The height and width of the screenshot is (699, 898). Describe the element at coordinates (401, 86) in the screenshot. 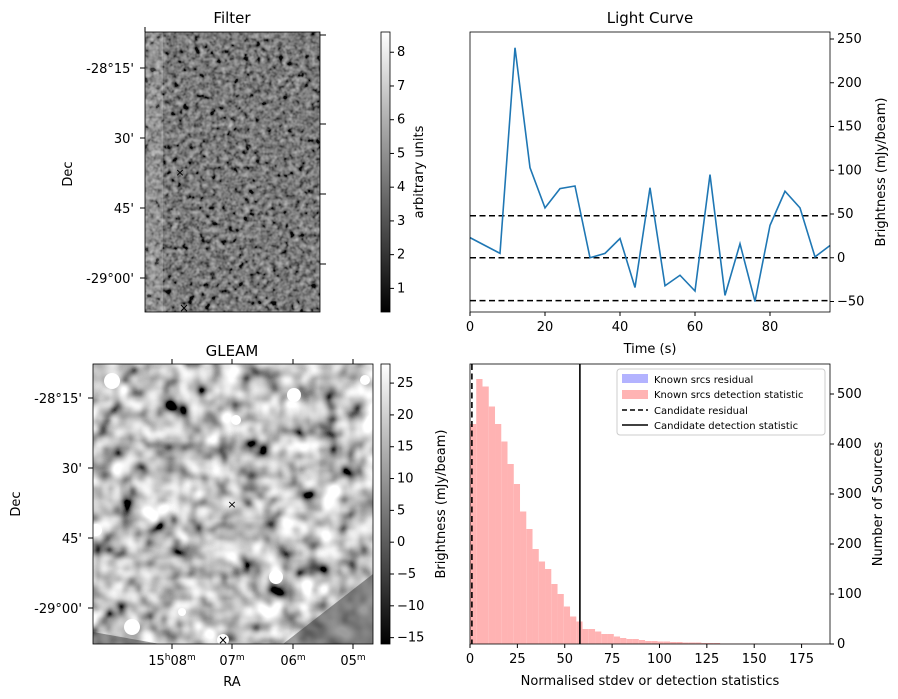

I see `filter-colorbar-tick-label: 7` at that location.